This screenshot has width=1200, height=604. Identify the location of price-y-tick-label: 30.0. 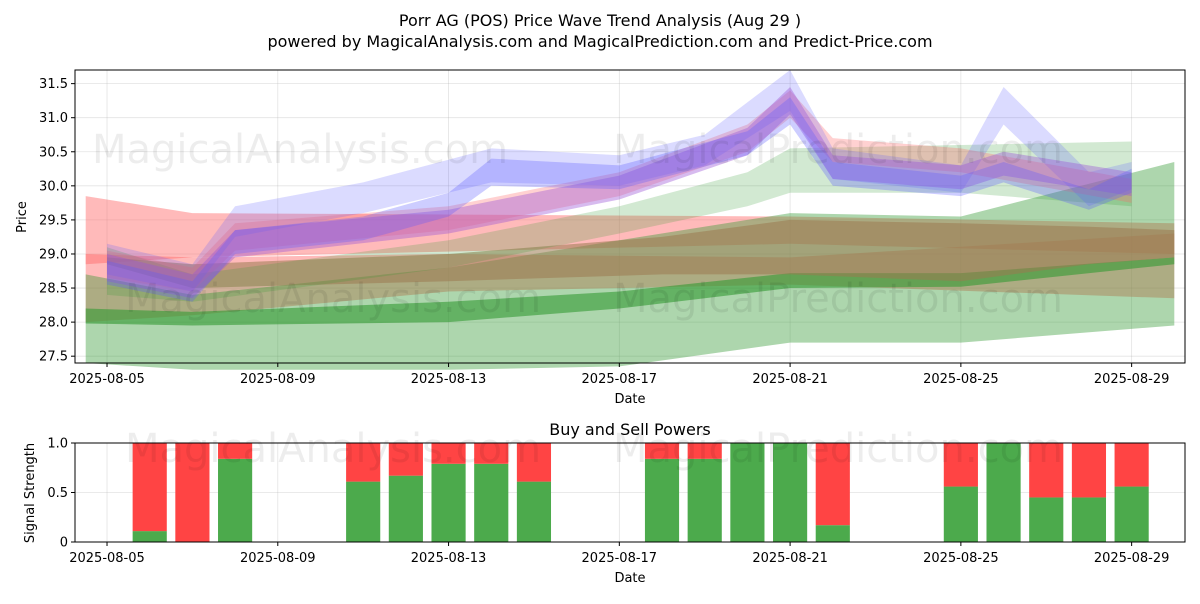
(53, 186).